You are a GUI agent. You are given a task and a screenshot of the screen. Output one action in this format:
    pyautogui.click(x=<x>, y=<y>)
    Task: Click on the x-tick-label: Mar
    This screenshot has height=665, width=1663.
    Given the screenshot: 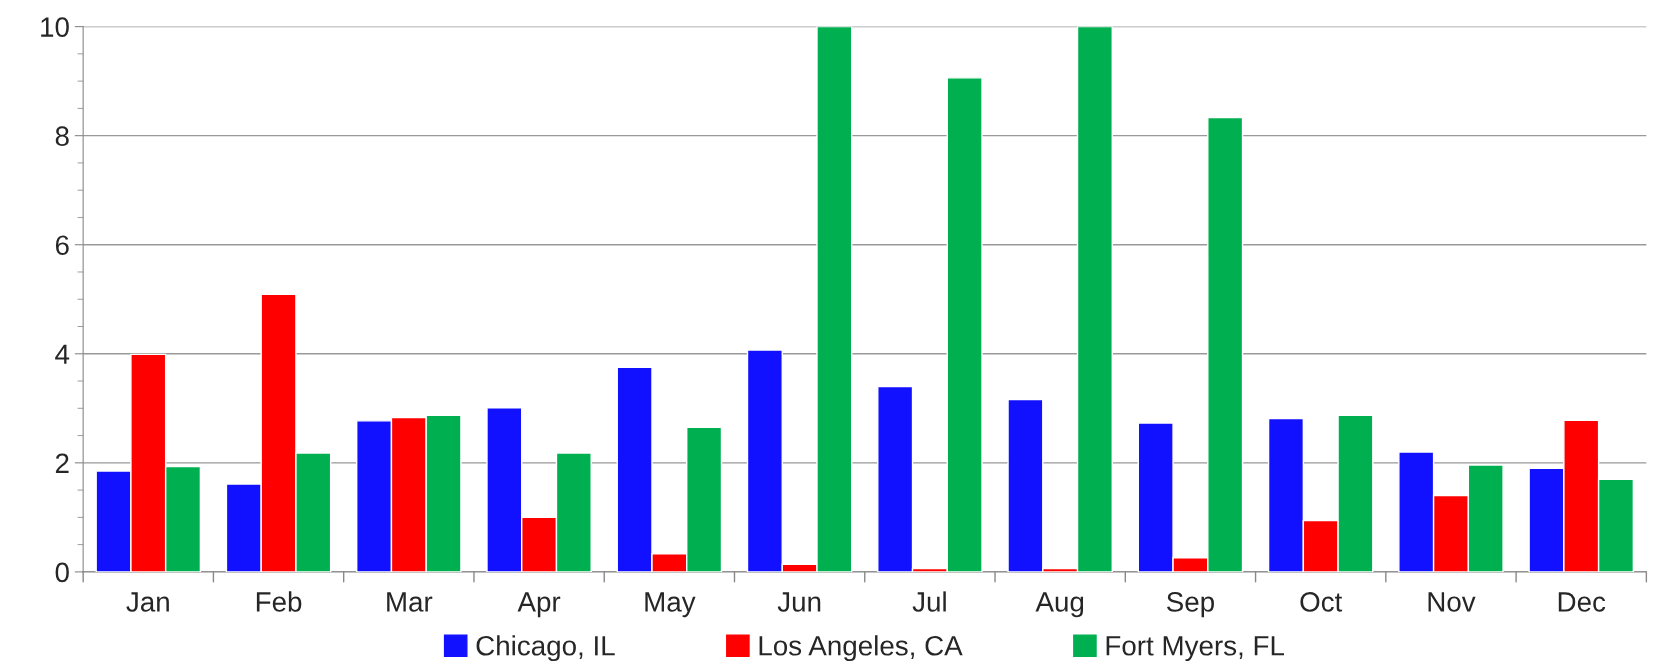 What is the action you would take?
    pyautogui.click(x=410, y=602)
    